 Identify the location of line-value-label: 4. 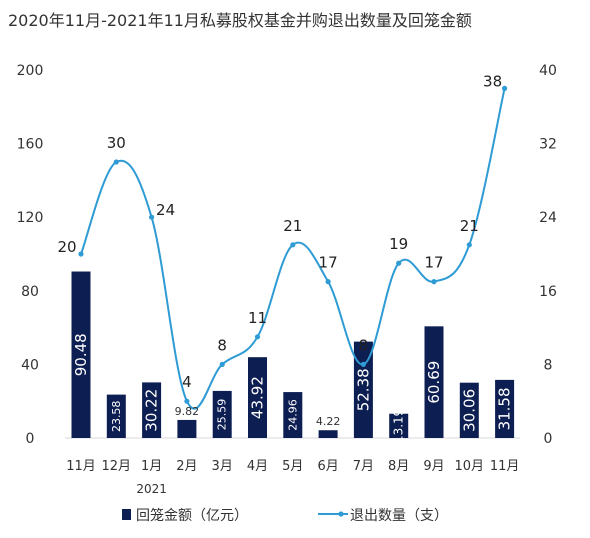
(187, 382).